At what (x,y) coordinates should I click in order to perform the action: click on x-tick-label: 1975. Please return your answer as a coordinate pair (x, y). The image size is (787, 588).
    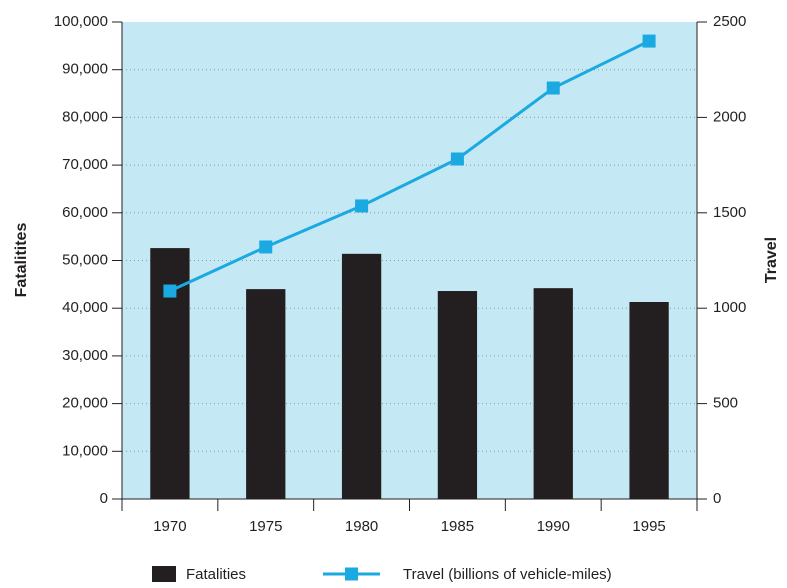
    Looking at the image, I should click on (265, 526).